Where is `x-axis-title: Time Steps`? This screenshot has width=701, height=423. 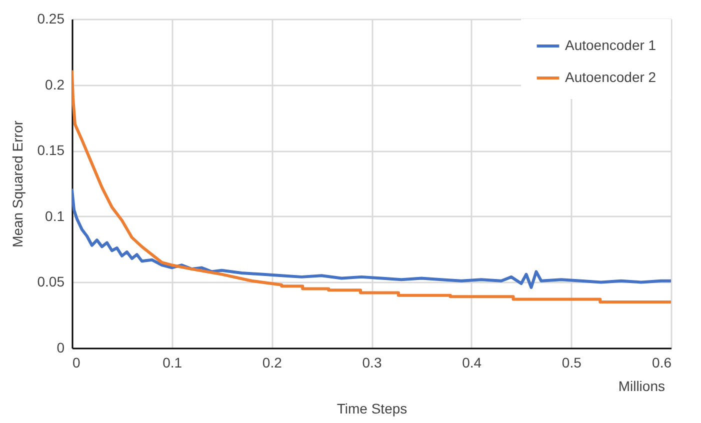 x-axis-title: Time Steps is located at coordinates (372, 408).